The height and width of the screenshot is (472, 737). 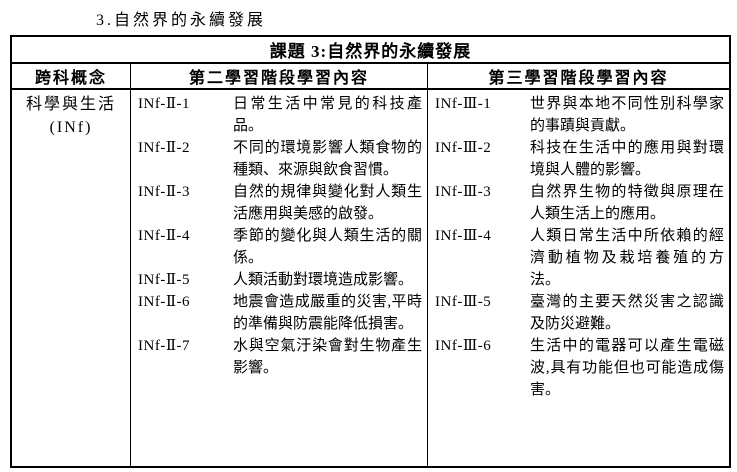 I want to click on item-code: INf-Ⅲ-4, so click(x=463, y=236).